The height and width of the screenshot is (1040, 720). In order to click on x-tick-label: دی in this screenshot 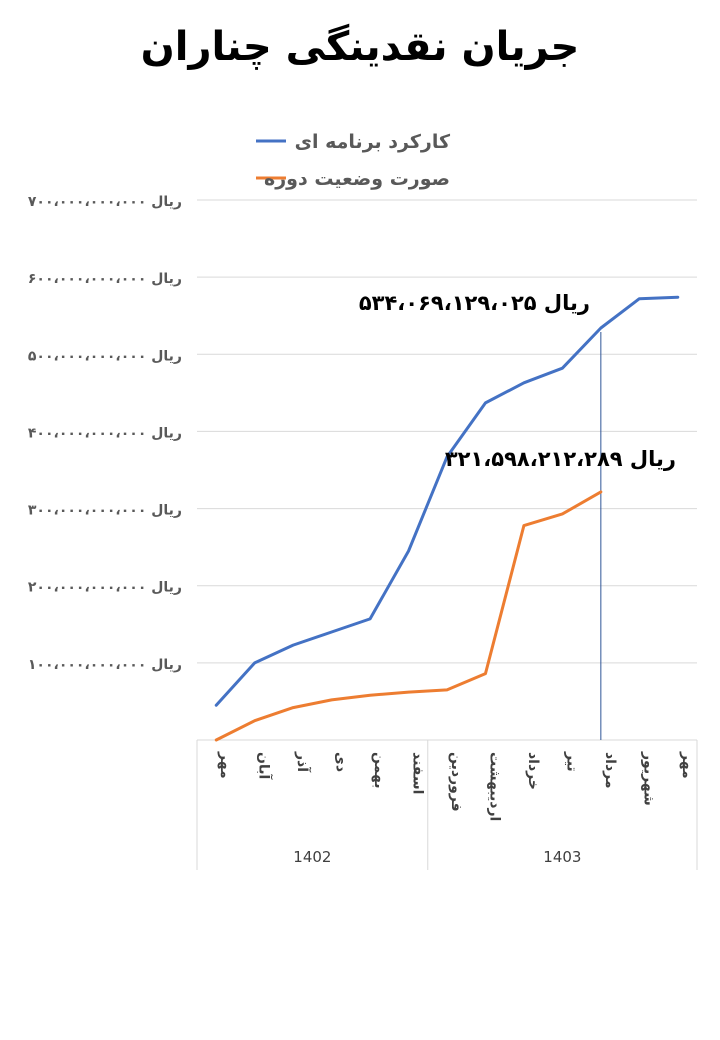, I will do `click(341, 762)`.